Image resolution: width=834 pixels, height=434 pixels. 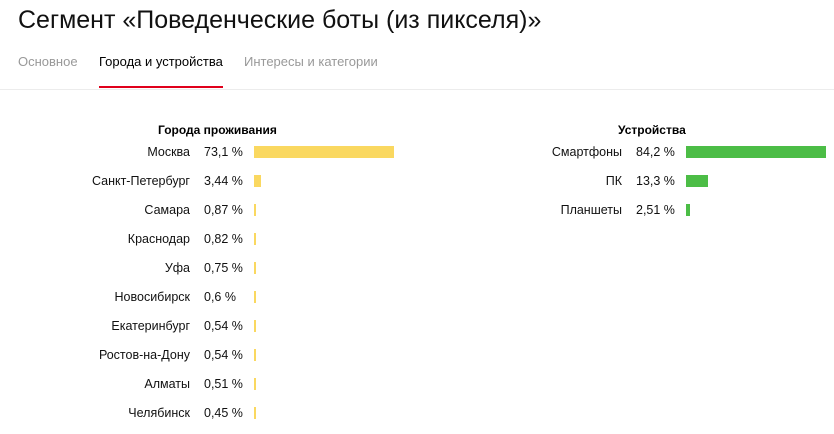 I want to click on cities-label: Новосибирск, so click(x=152, y=297).